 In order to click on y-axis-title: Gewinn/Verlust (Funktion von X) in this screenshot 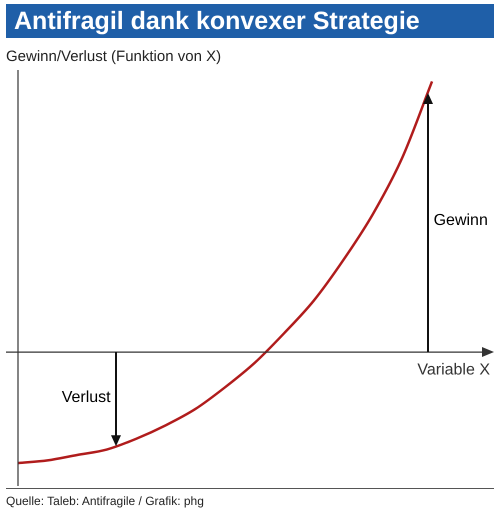, I will do `click(114, 56)`.